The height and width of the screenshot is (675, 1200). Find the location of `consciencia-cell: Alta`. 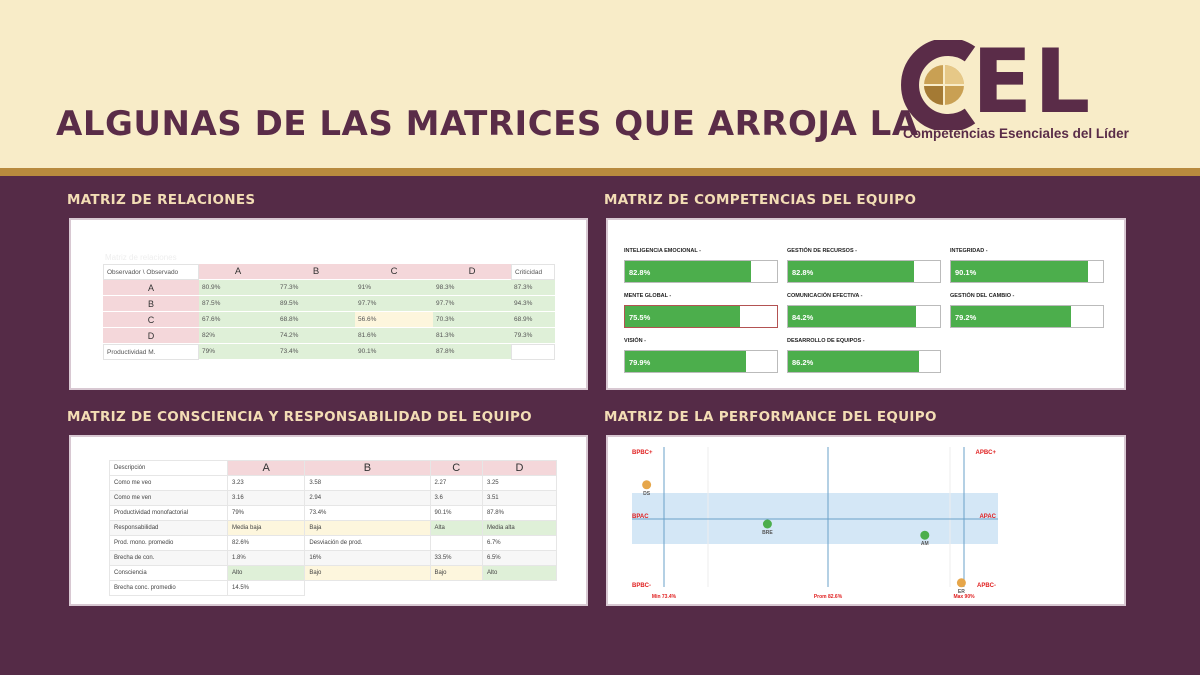

consciencia-cell: Alta is located at coordinates (456, 528).